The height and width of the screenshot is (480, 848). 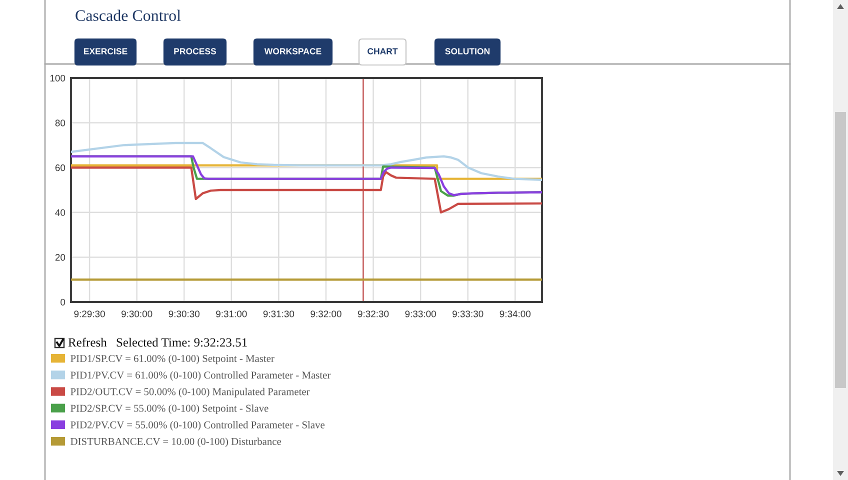 What do you see at coordinates (172, 359) in the screenshot?
I see `legend-label: PID1/SP.CV = 61.00% (0-100) Setpoint - Master` at bounding box center [172, 359].